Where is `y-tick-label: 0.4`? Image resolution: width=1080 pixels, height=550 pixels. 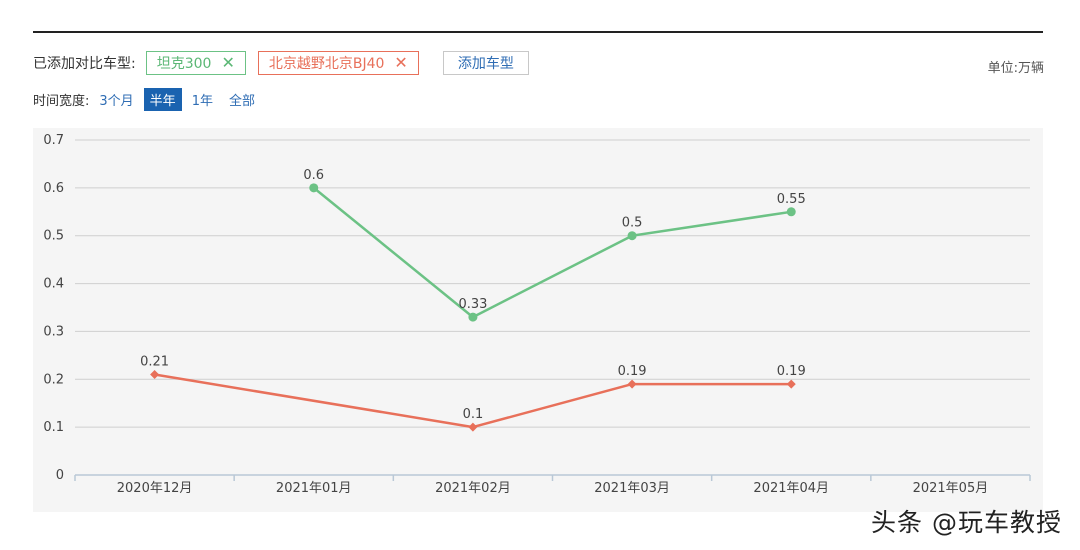 y-tick-label: 0.4 is located at coordinates (53, 284).